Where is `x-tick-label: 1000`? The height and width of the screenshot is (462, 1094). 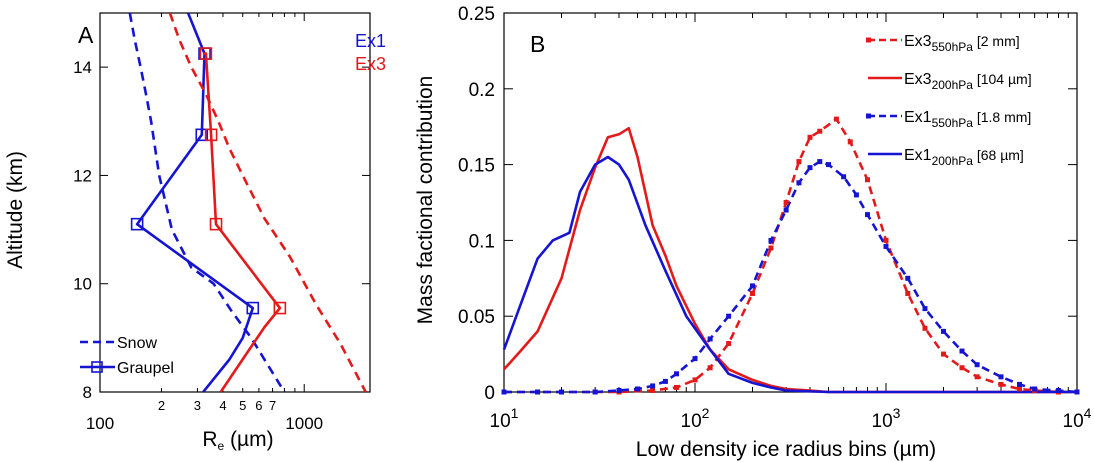
x-tick-label: 1000 is located at coordinates (304, 423).